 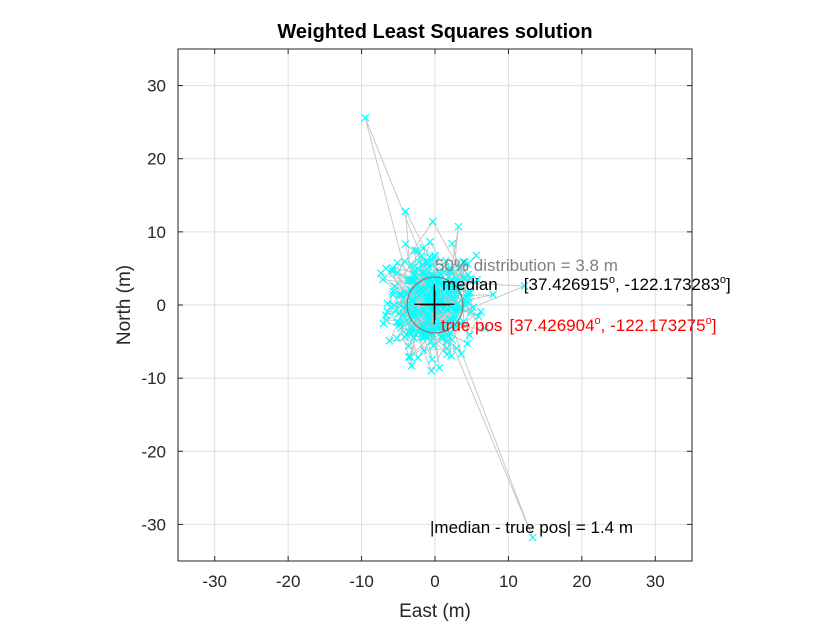 I want to click on true-degree-2: o, so click(x=709, y=321).